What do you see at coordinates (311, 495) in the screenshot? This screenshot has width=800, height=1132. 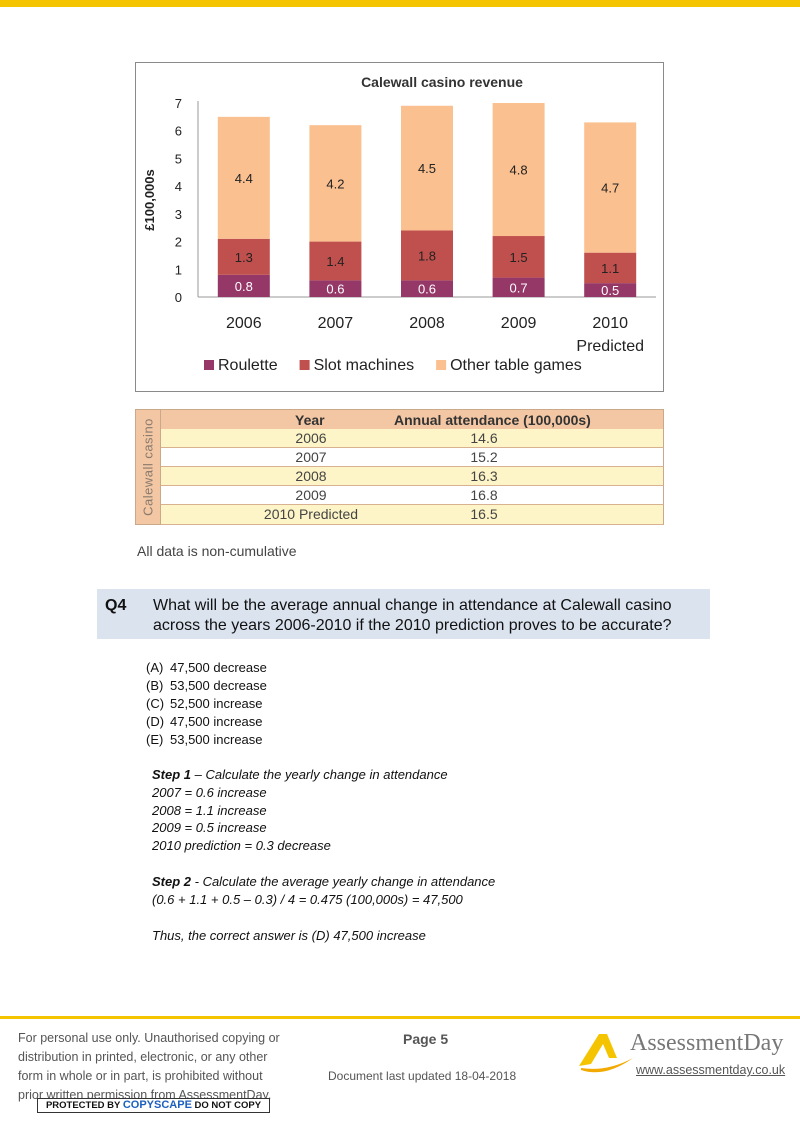 I see `row-year: 2009` at bounding box center [311, 495].